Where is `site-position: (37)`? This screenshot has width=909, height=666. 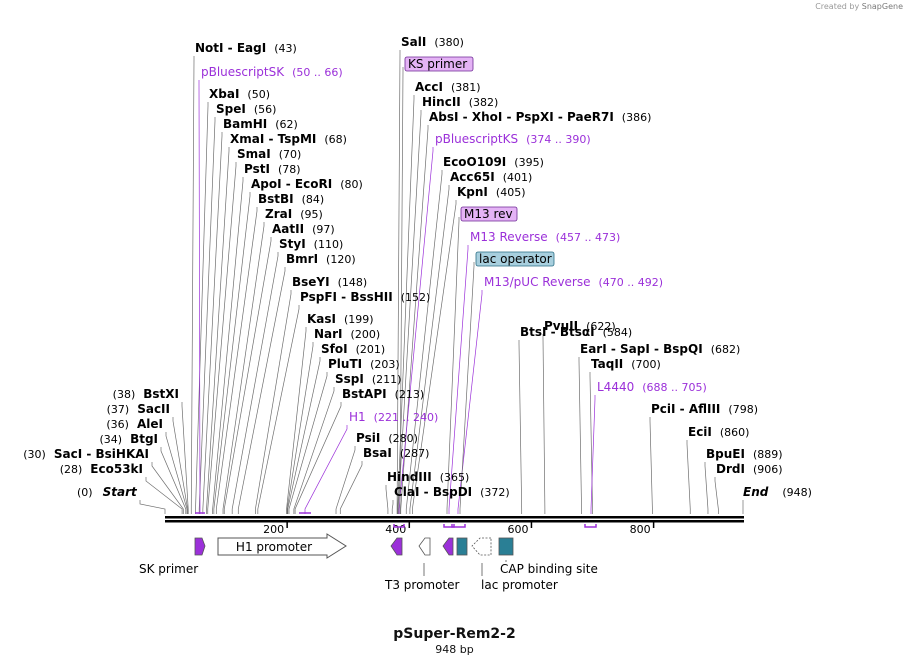
site-position: (37) is located at coordinates (118, 409).